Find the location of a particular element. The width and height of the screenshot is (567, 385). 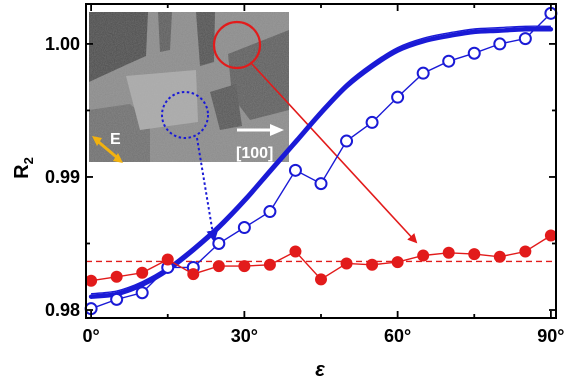

y-axis-title: R2 is located at coordinates (23, 168).